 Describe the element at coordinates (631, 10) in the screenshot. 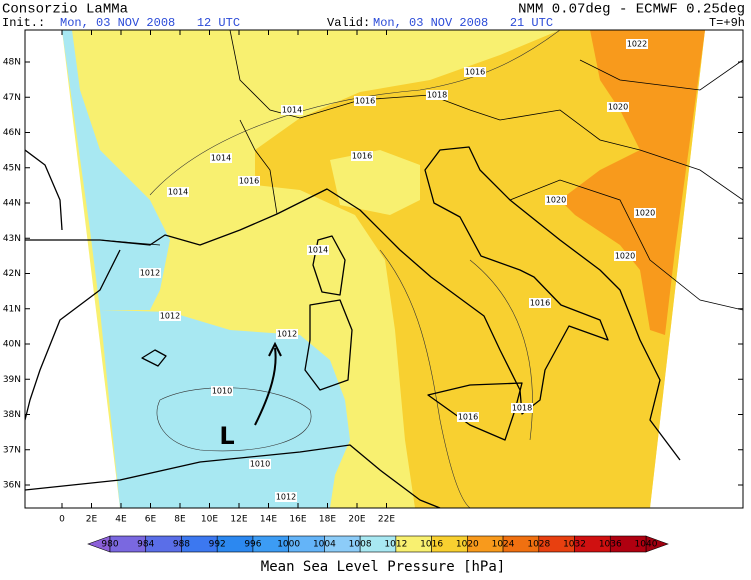

I see `model-title: NMM 0.07deg - ECMWF 0.25deg` at that location.